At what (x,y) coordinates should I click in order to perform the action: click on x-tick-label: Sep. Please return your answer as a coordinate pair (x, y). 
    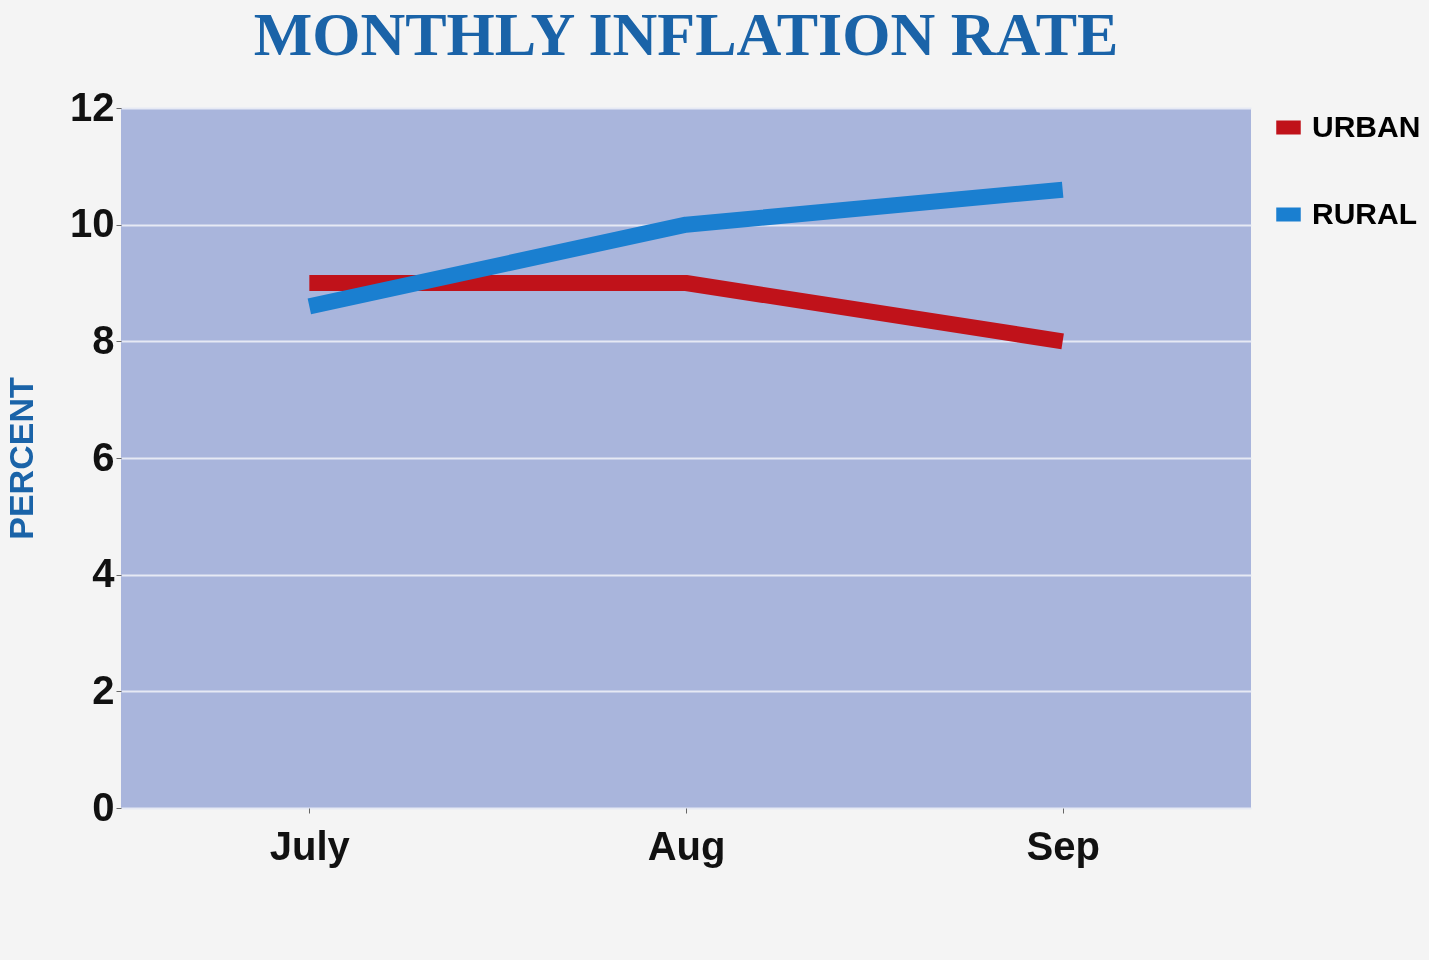
    Looking at the image, I should click on (1063, 845).